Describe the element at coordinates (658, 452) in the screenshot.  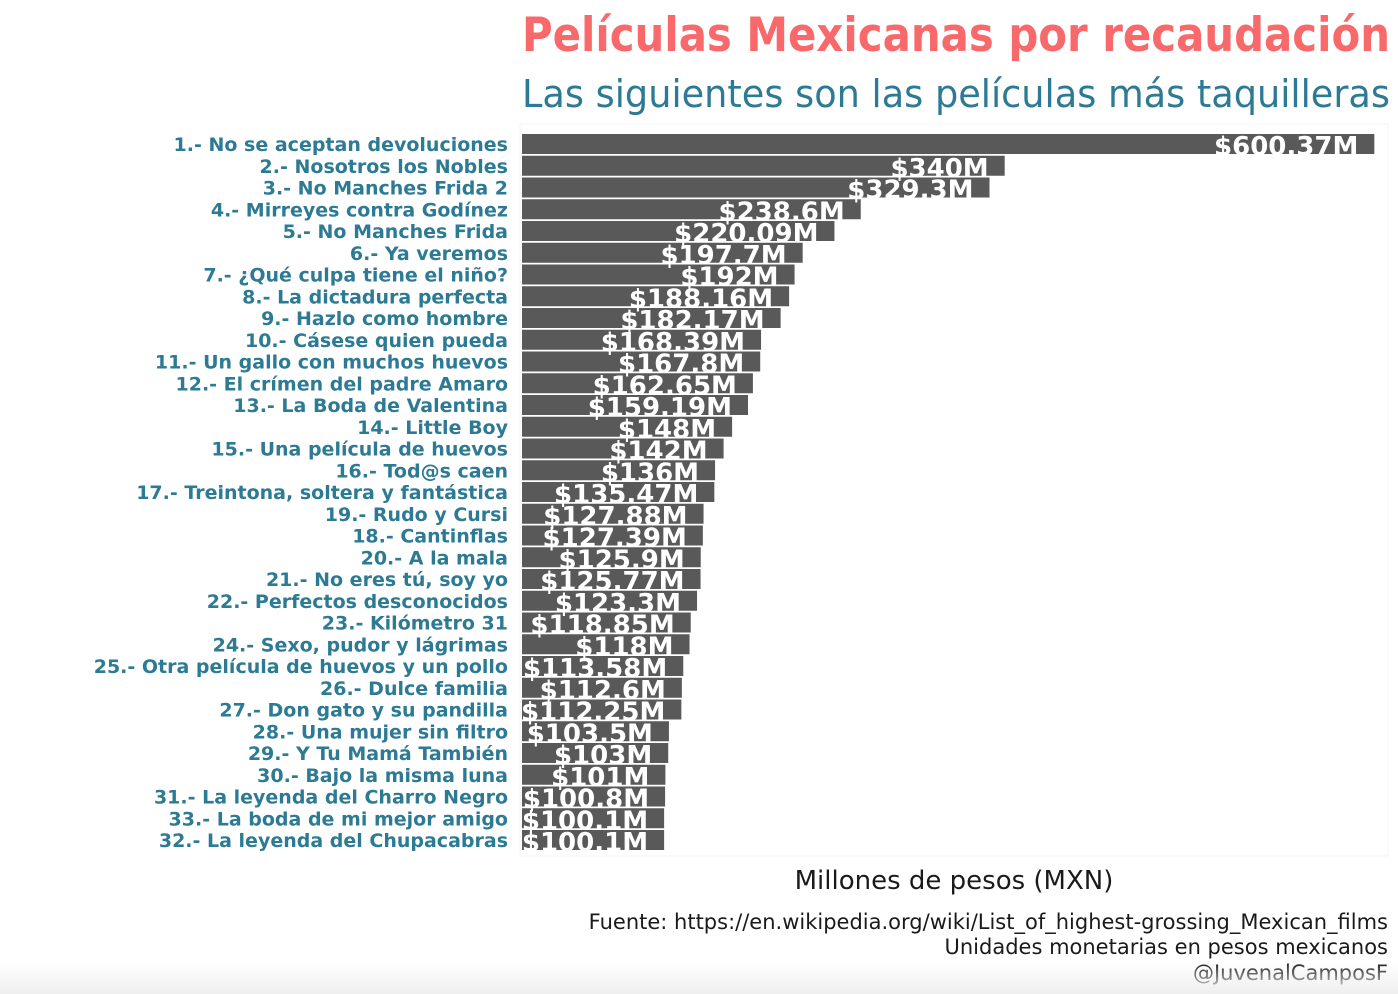
I see `bar-value-label: $142M` at that location.